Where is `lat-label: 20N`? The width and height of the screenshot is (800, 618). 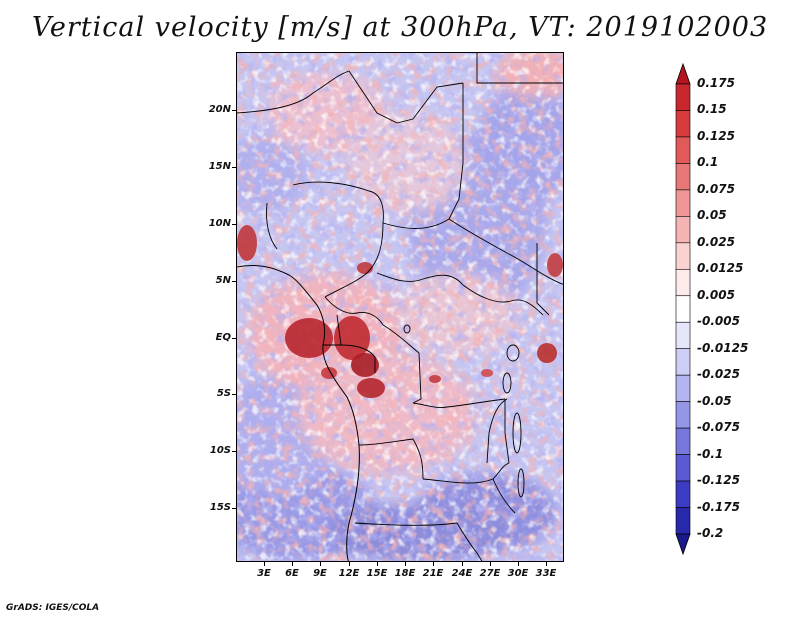
lat-label: 20N is located at coordinates (219, 109).